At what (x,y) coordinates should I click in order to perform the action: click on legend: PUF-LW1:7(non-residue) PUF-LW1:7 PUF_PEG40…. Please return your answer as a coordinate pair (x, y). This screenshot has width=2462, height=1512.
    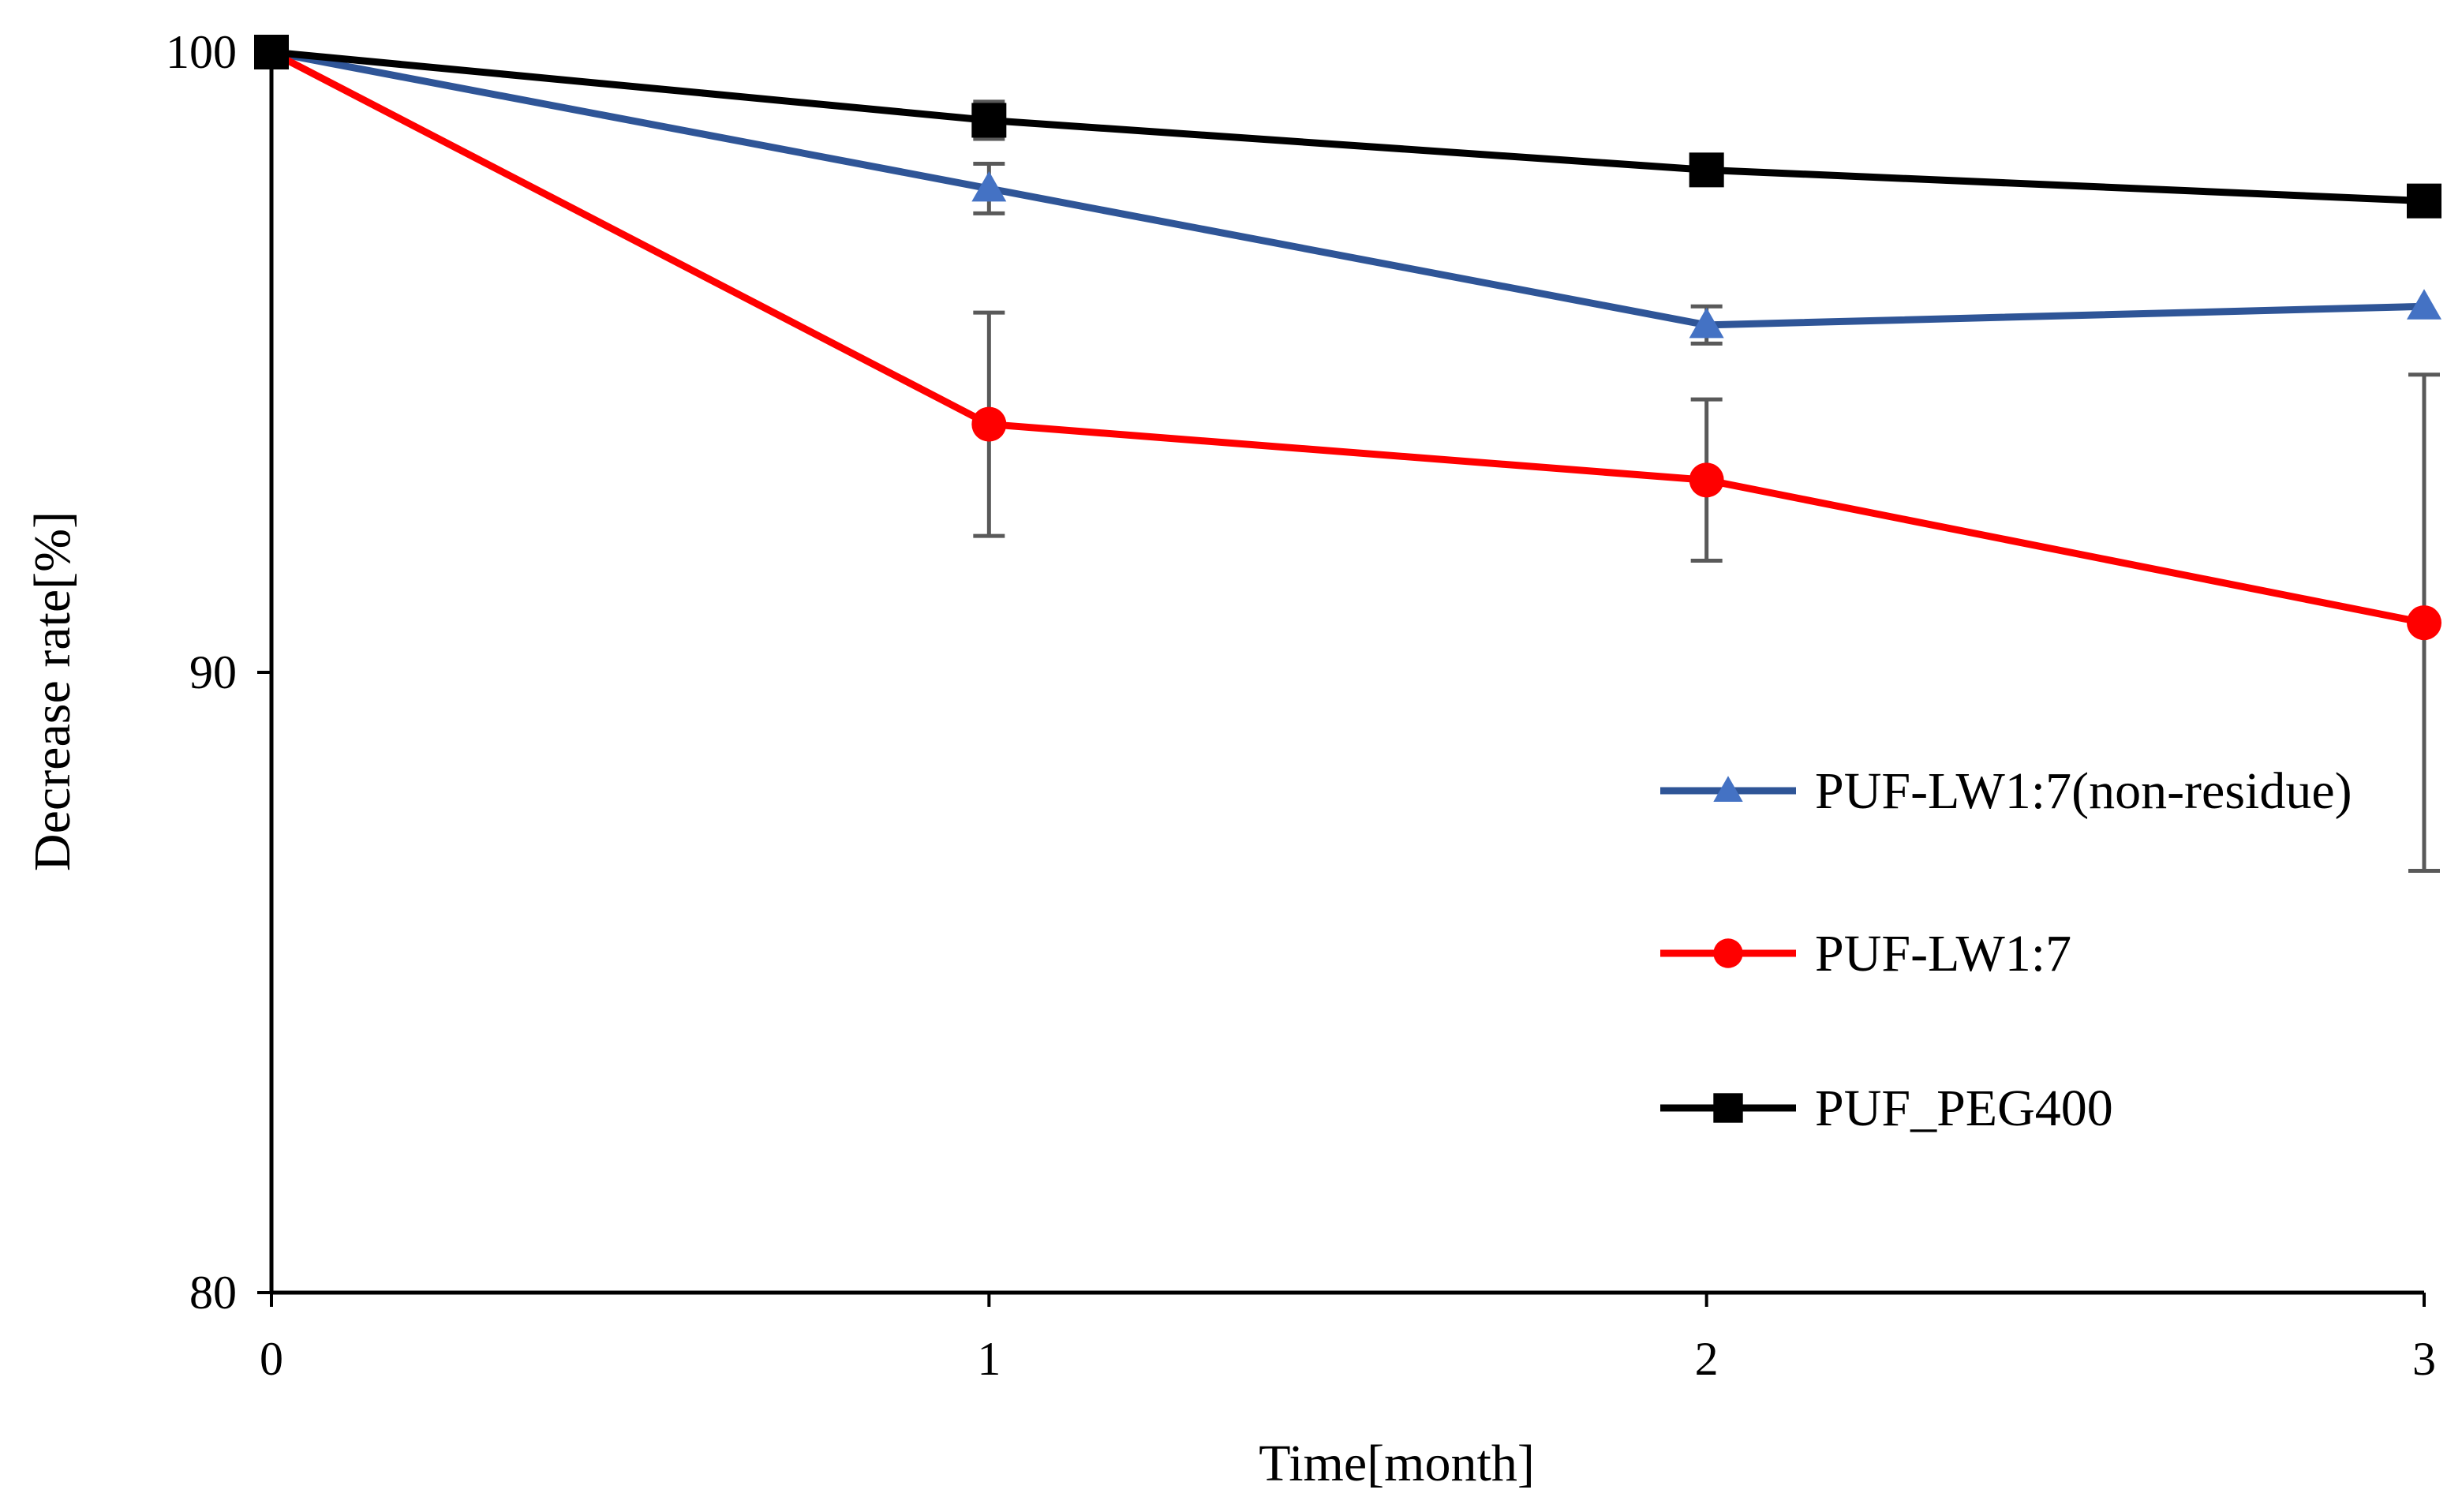
    Looking at the image, I should click on (2006, 949).